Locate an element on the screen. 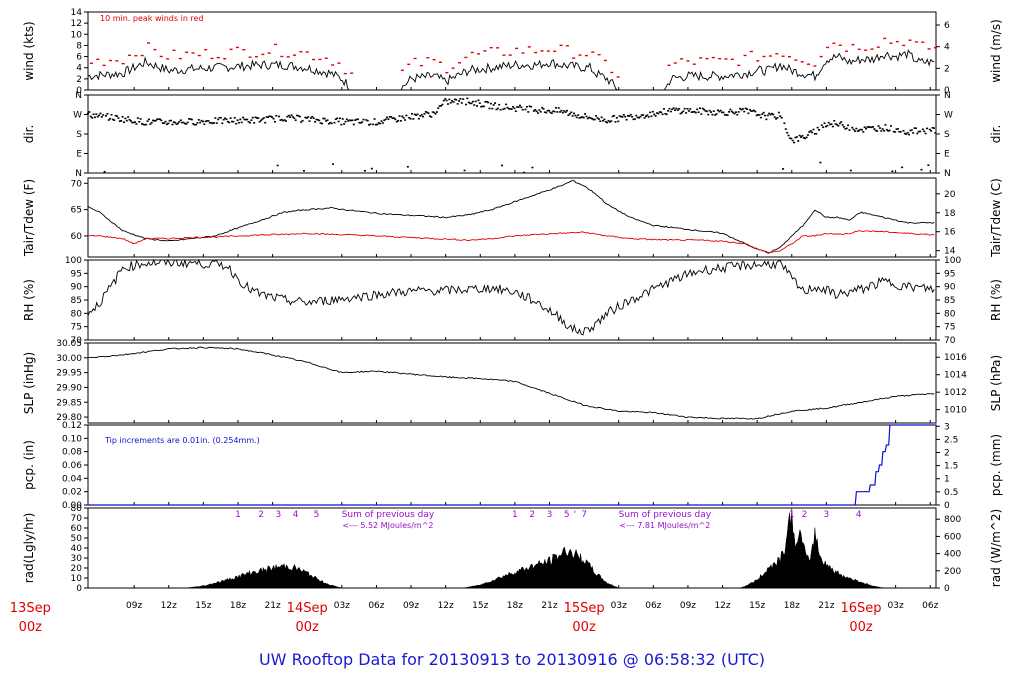  y-axis-title: RH (%) is located at coordinates (29, 300).